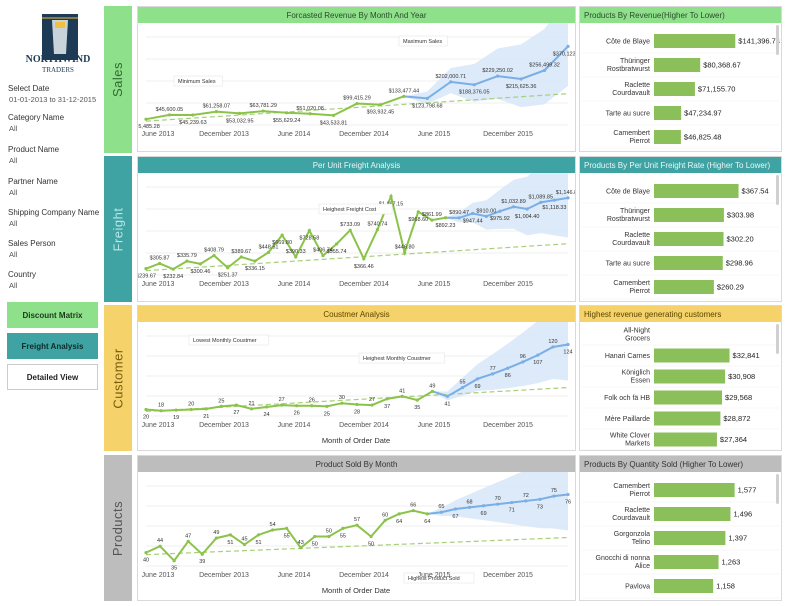 Image resolution: width=800 pixels, height=606 pixels. I want to click on filter-product-value: All, so click(13, 160).